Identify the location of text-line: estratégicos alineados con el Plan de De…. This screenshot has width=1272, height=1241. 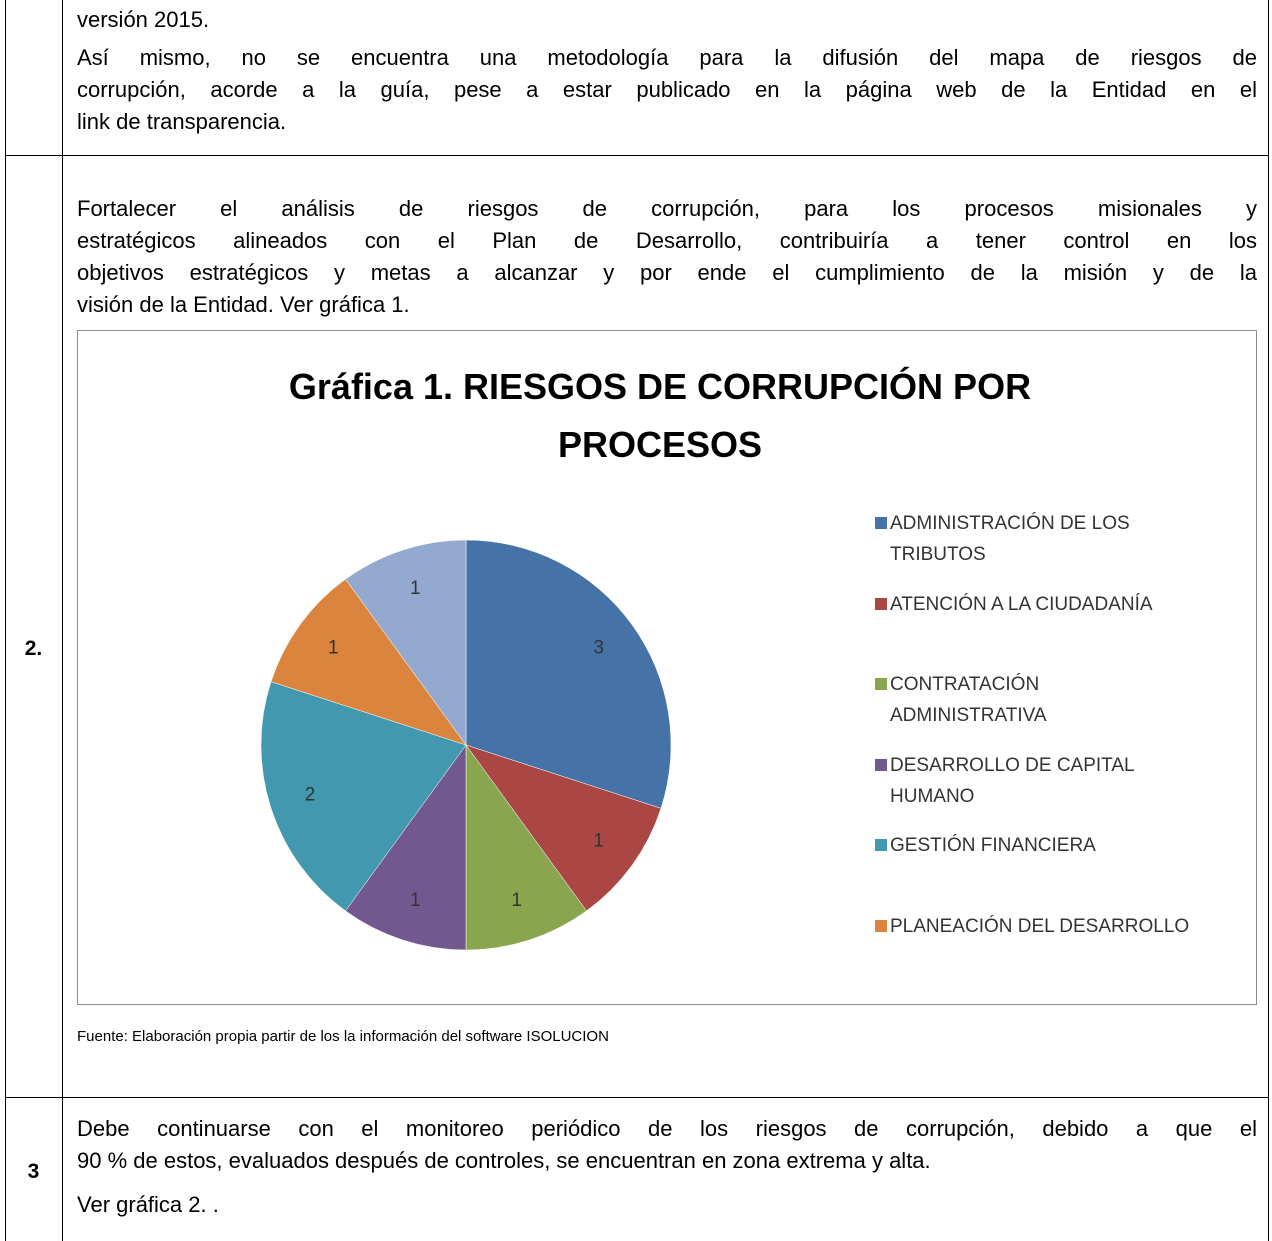
(667, 240).